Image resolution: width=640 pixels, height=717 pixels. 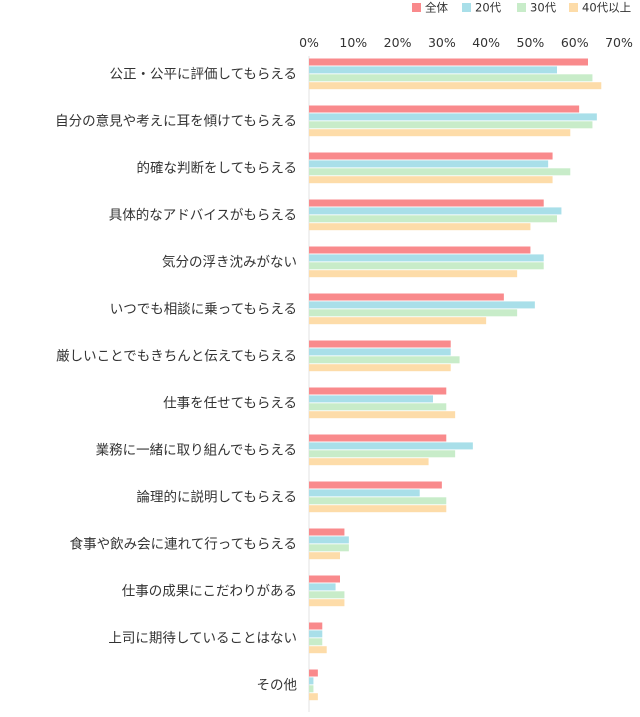 I want to click on category-label: 食事や飲み会に連れて行ってもらえる, so click(x=183, y=543).